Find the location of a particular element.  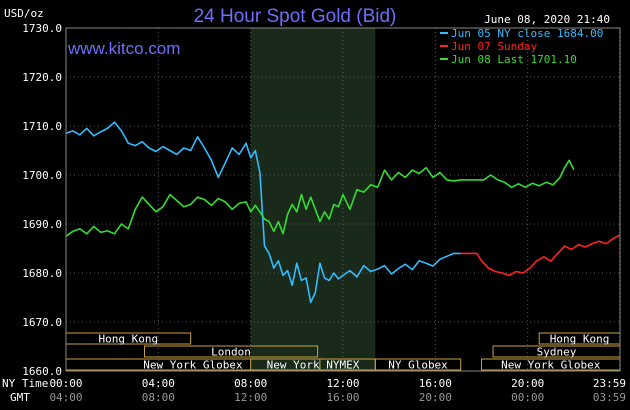

x-tick-label-ny: 23:59 is located at coordinates (609, 383).